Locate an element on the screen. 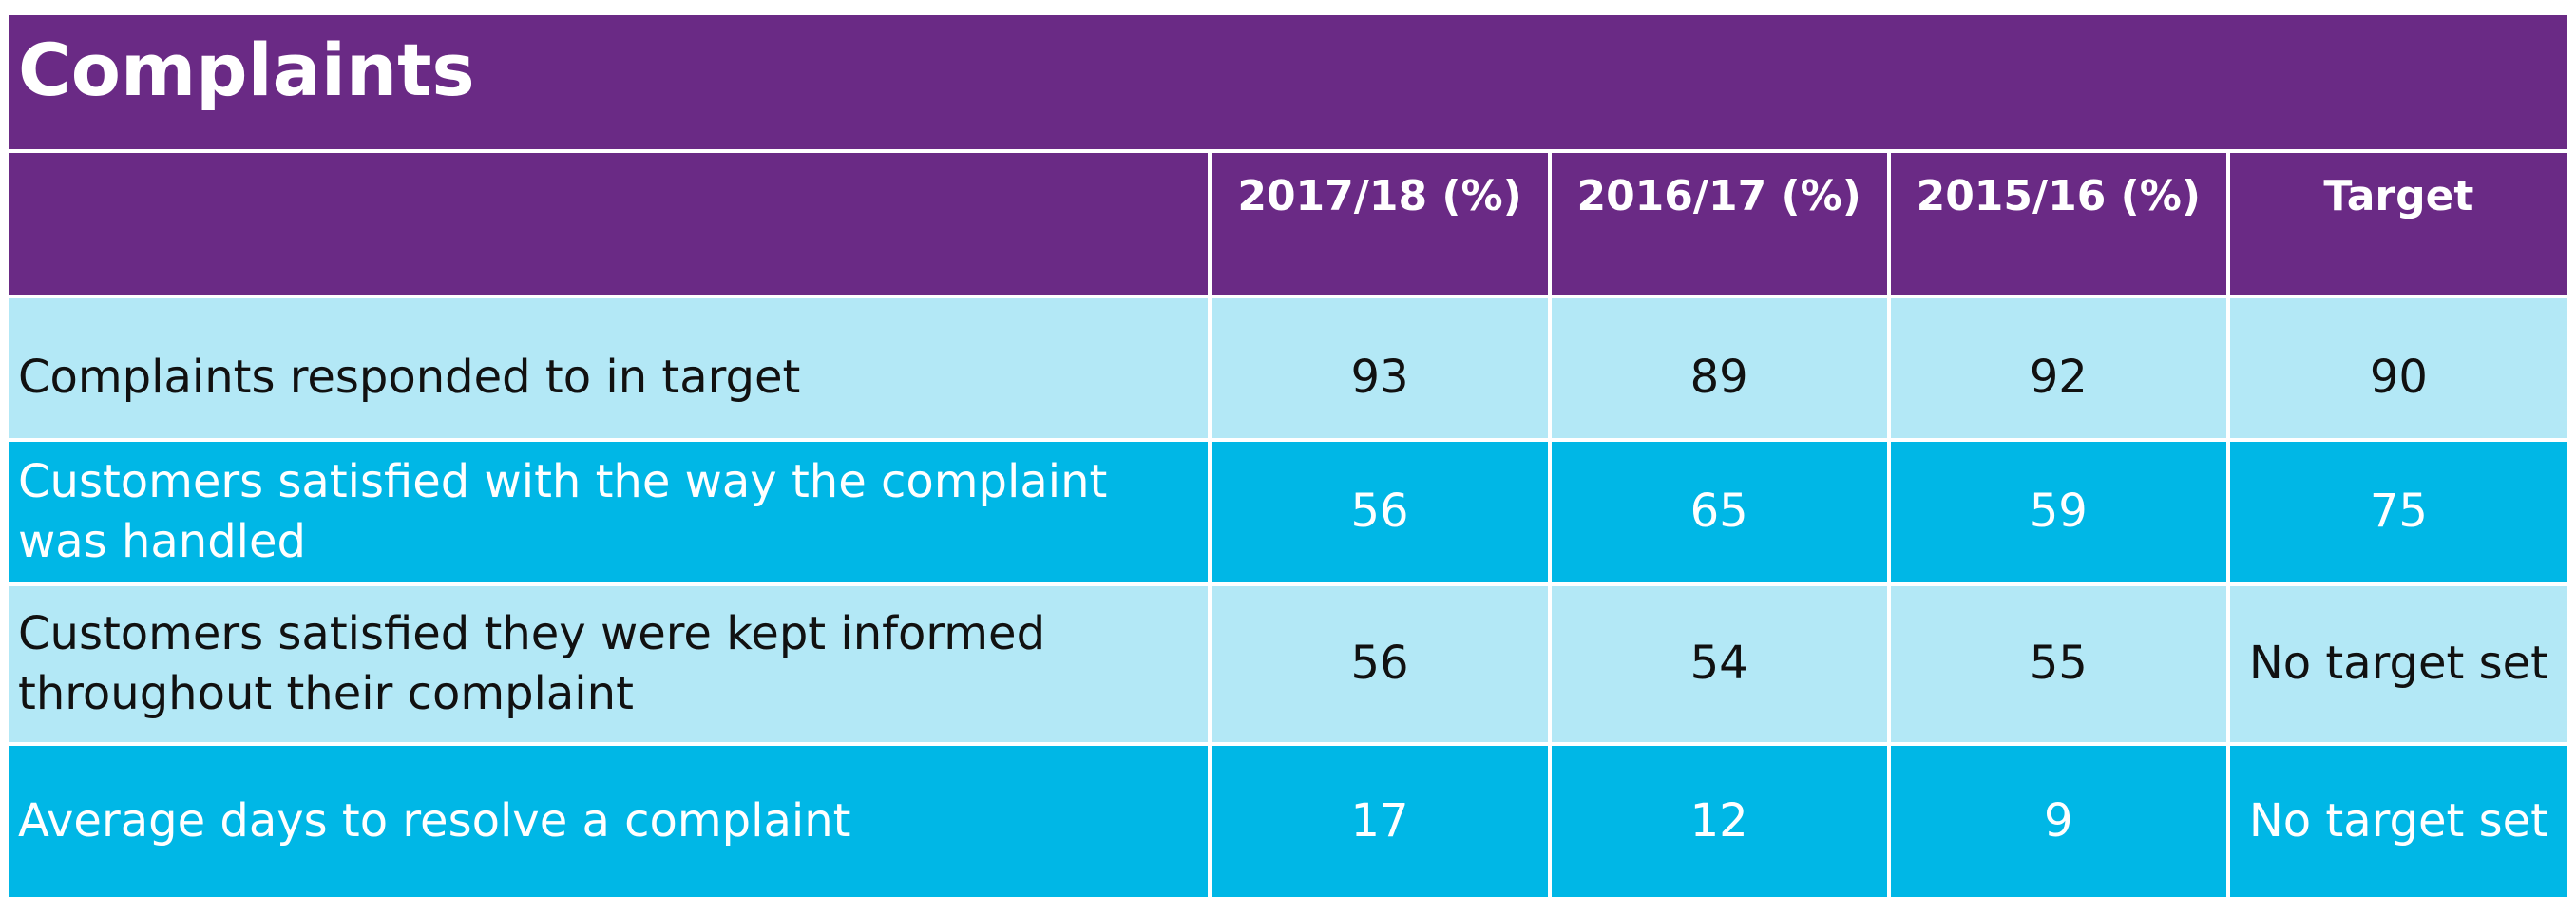 The image size is (2576, 915). cell-target: 75 is located at coordinates (2396, 513).